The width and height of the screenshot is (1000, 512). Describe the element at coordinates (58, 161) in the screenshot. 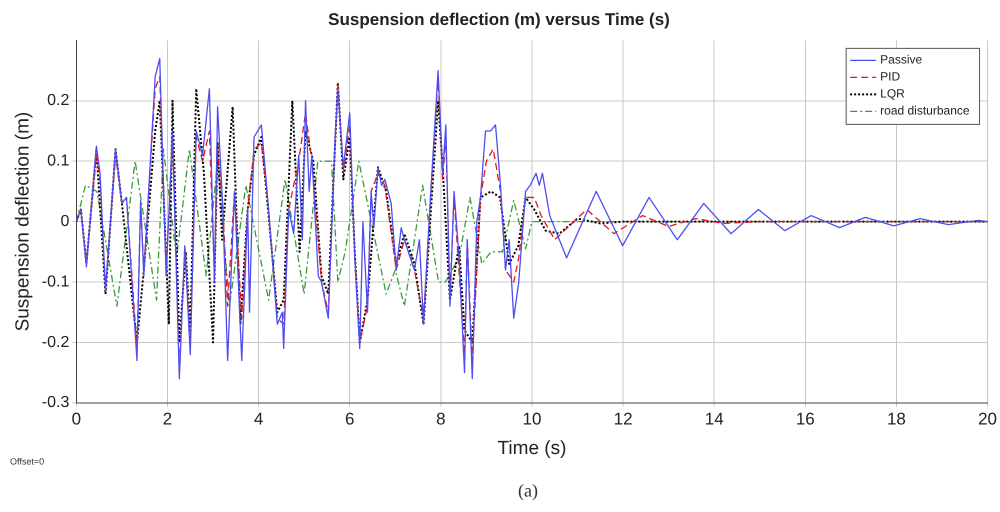

I see `y-tick-label: 0.1` at that location.